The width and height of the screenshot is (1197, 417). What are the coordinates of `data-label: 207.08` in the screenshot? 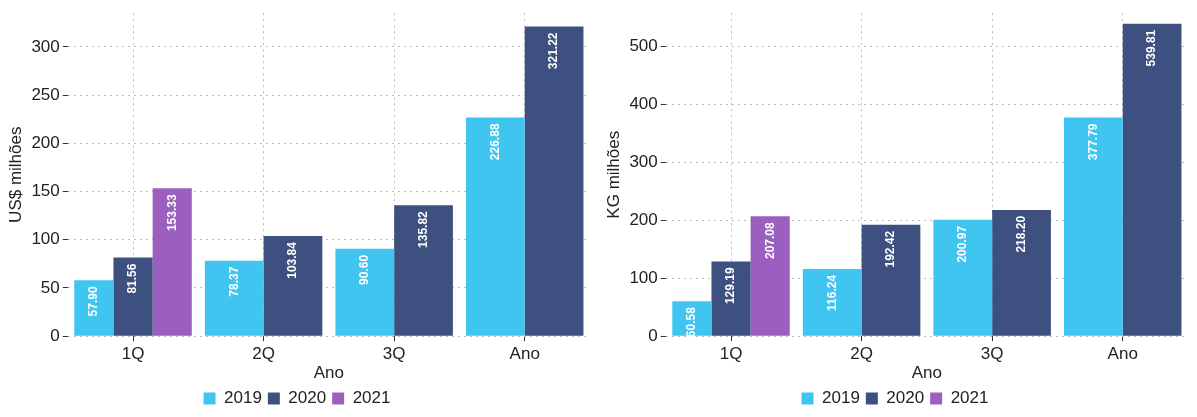 It's located at (769, 241).